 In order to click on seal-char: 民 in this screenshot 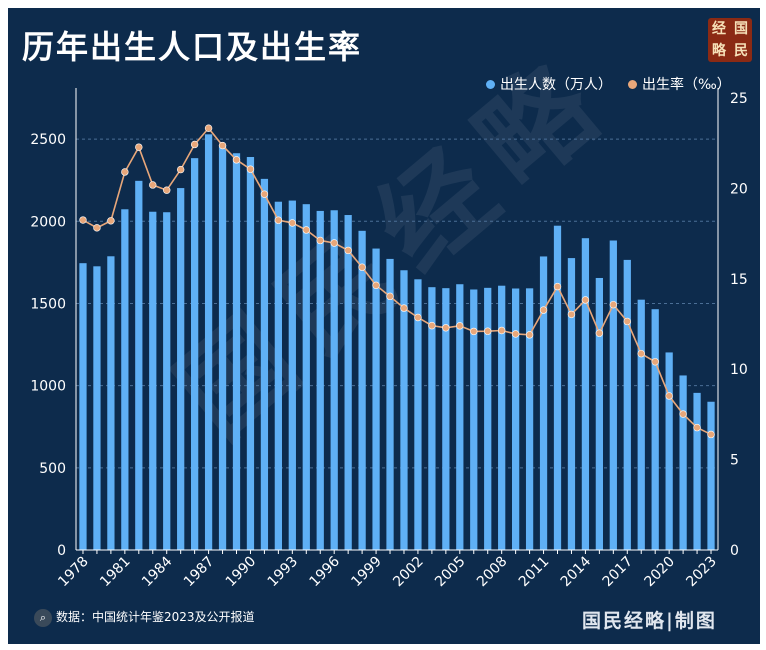, I will do `click(741, 51)`.